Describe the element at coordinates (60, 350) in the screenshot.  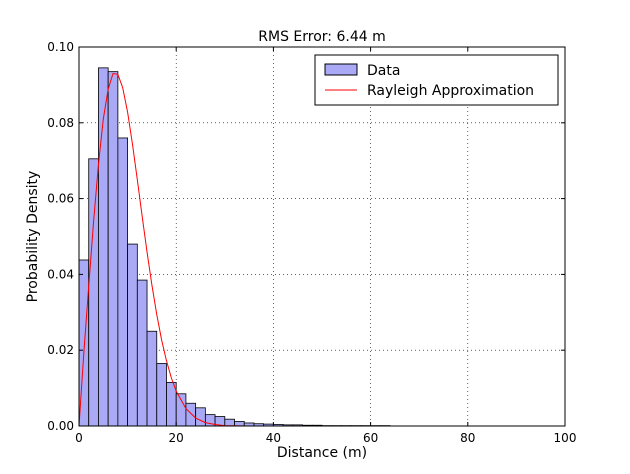
I see `y-tick-label: 0.02` at that location.